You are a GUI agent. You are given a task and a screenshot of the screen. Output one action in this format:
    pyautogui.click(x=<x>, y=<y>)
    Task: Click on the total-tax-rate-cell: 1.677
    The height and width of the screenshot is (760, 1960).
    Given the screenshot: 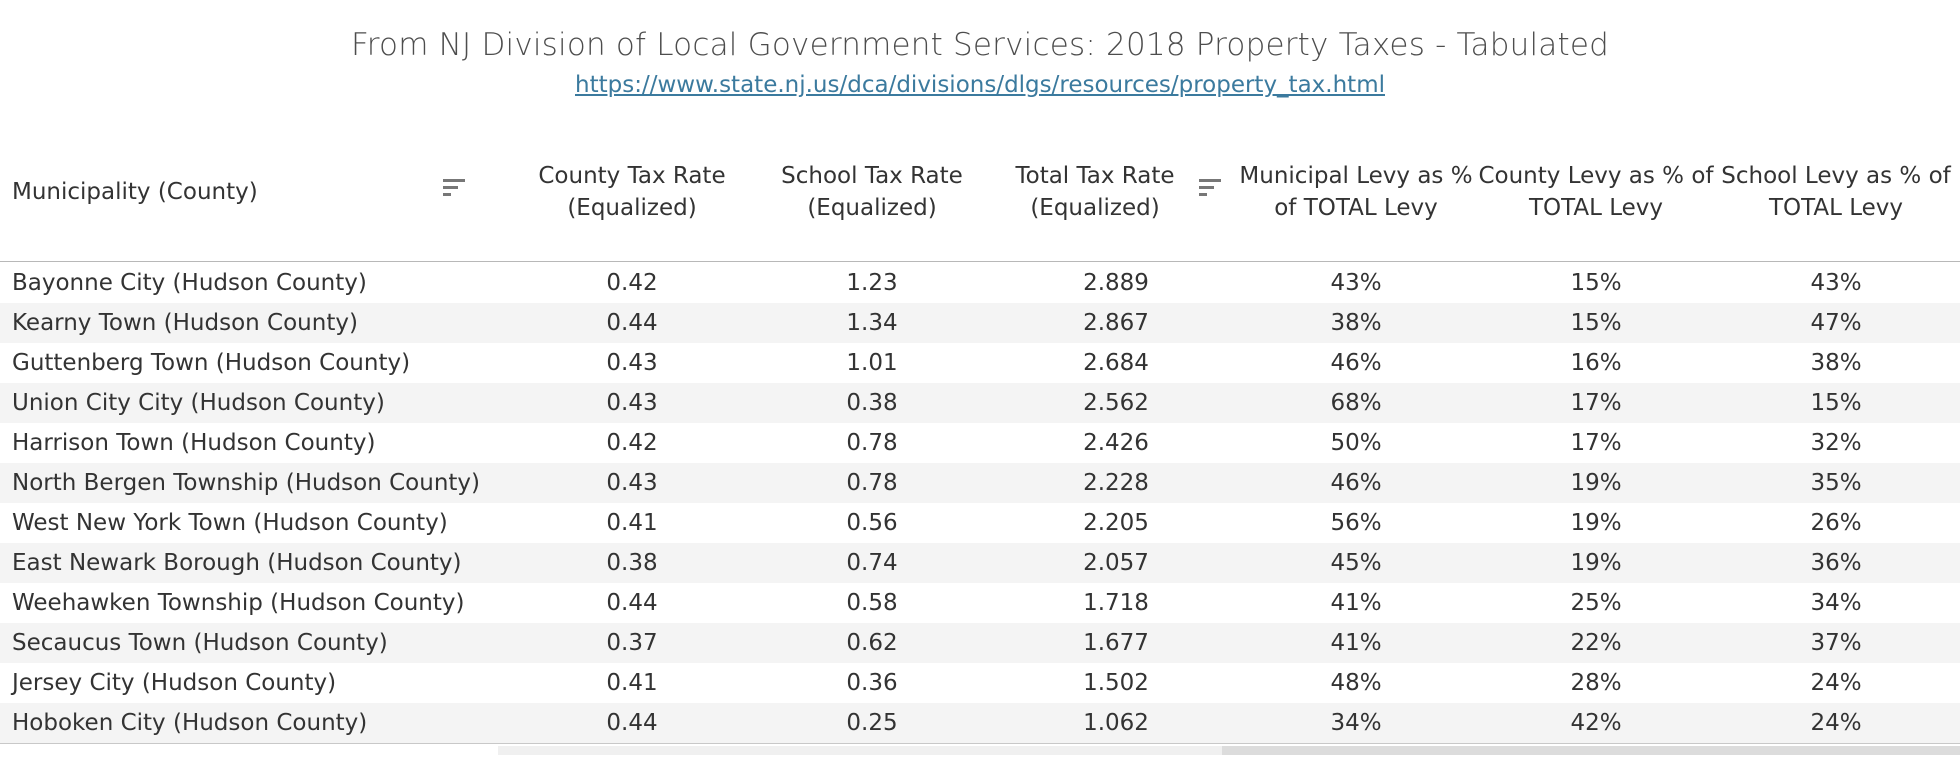 What is the action you would take?
    pyautogui.click(x=1116, y=643)
    